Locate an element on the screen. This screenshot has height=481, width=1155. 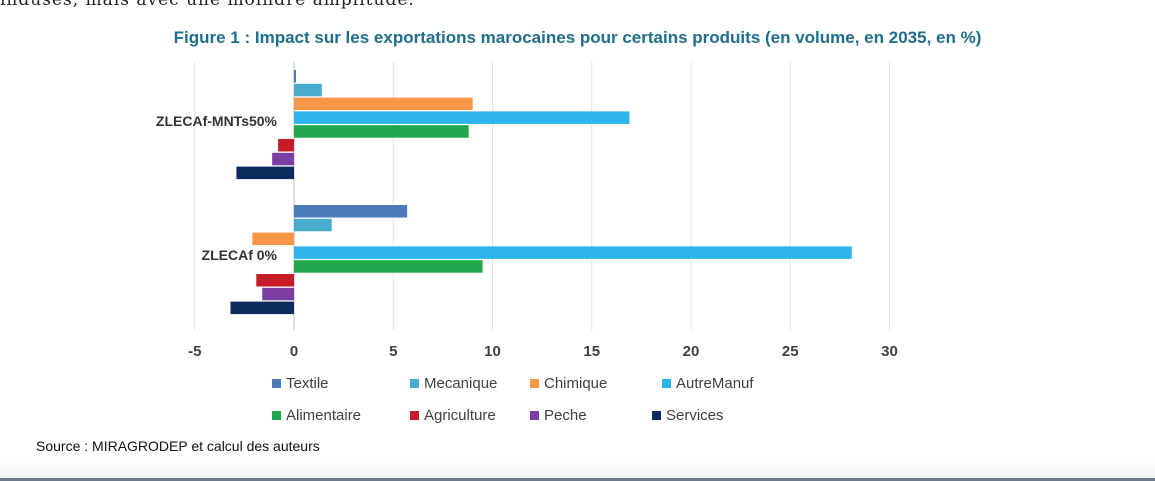
bottom-border is located at coordinates (577, 479).